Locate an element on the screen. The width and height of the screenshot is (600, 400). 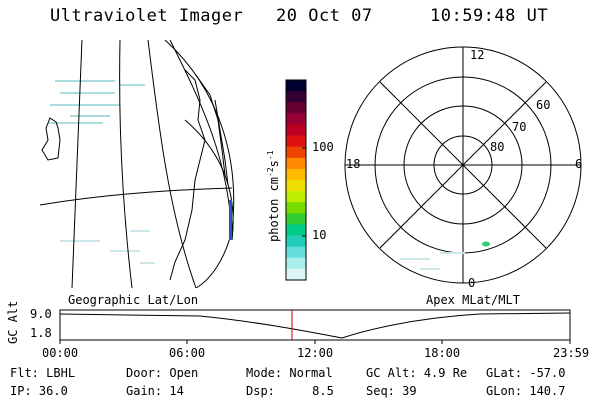
mlt-label-0: 0 is located at coordinates (472, 283).